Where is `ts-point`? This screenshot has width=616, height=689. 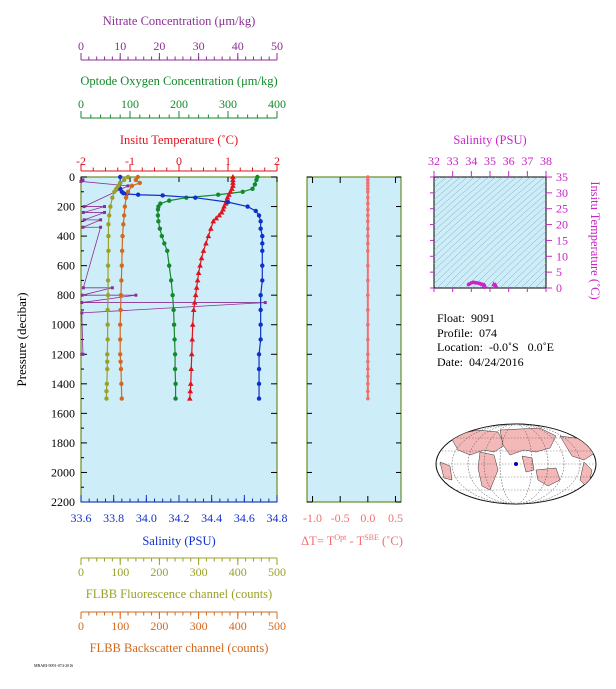 ts-point is located at coordinates (468, 284).